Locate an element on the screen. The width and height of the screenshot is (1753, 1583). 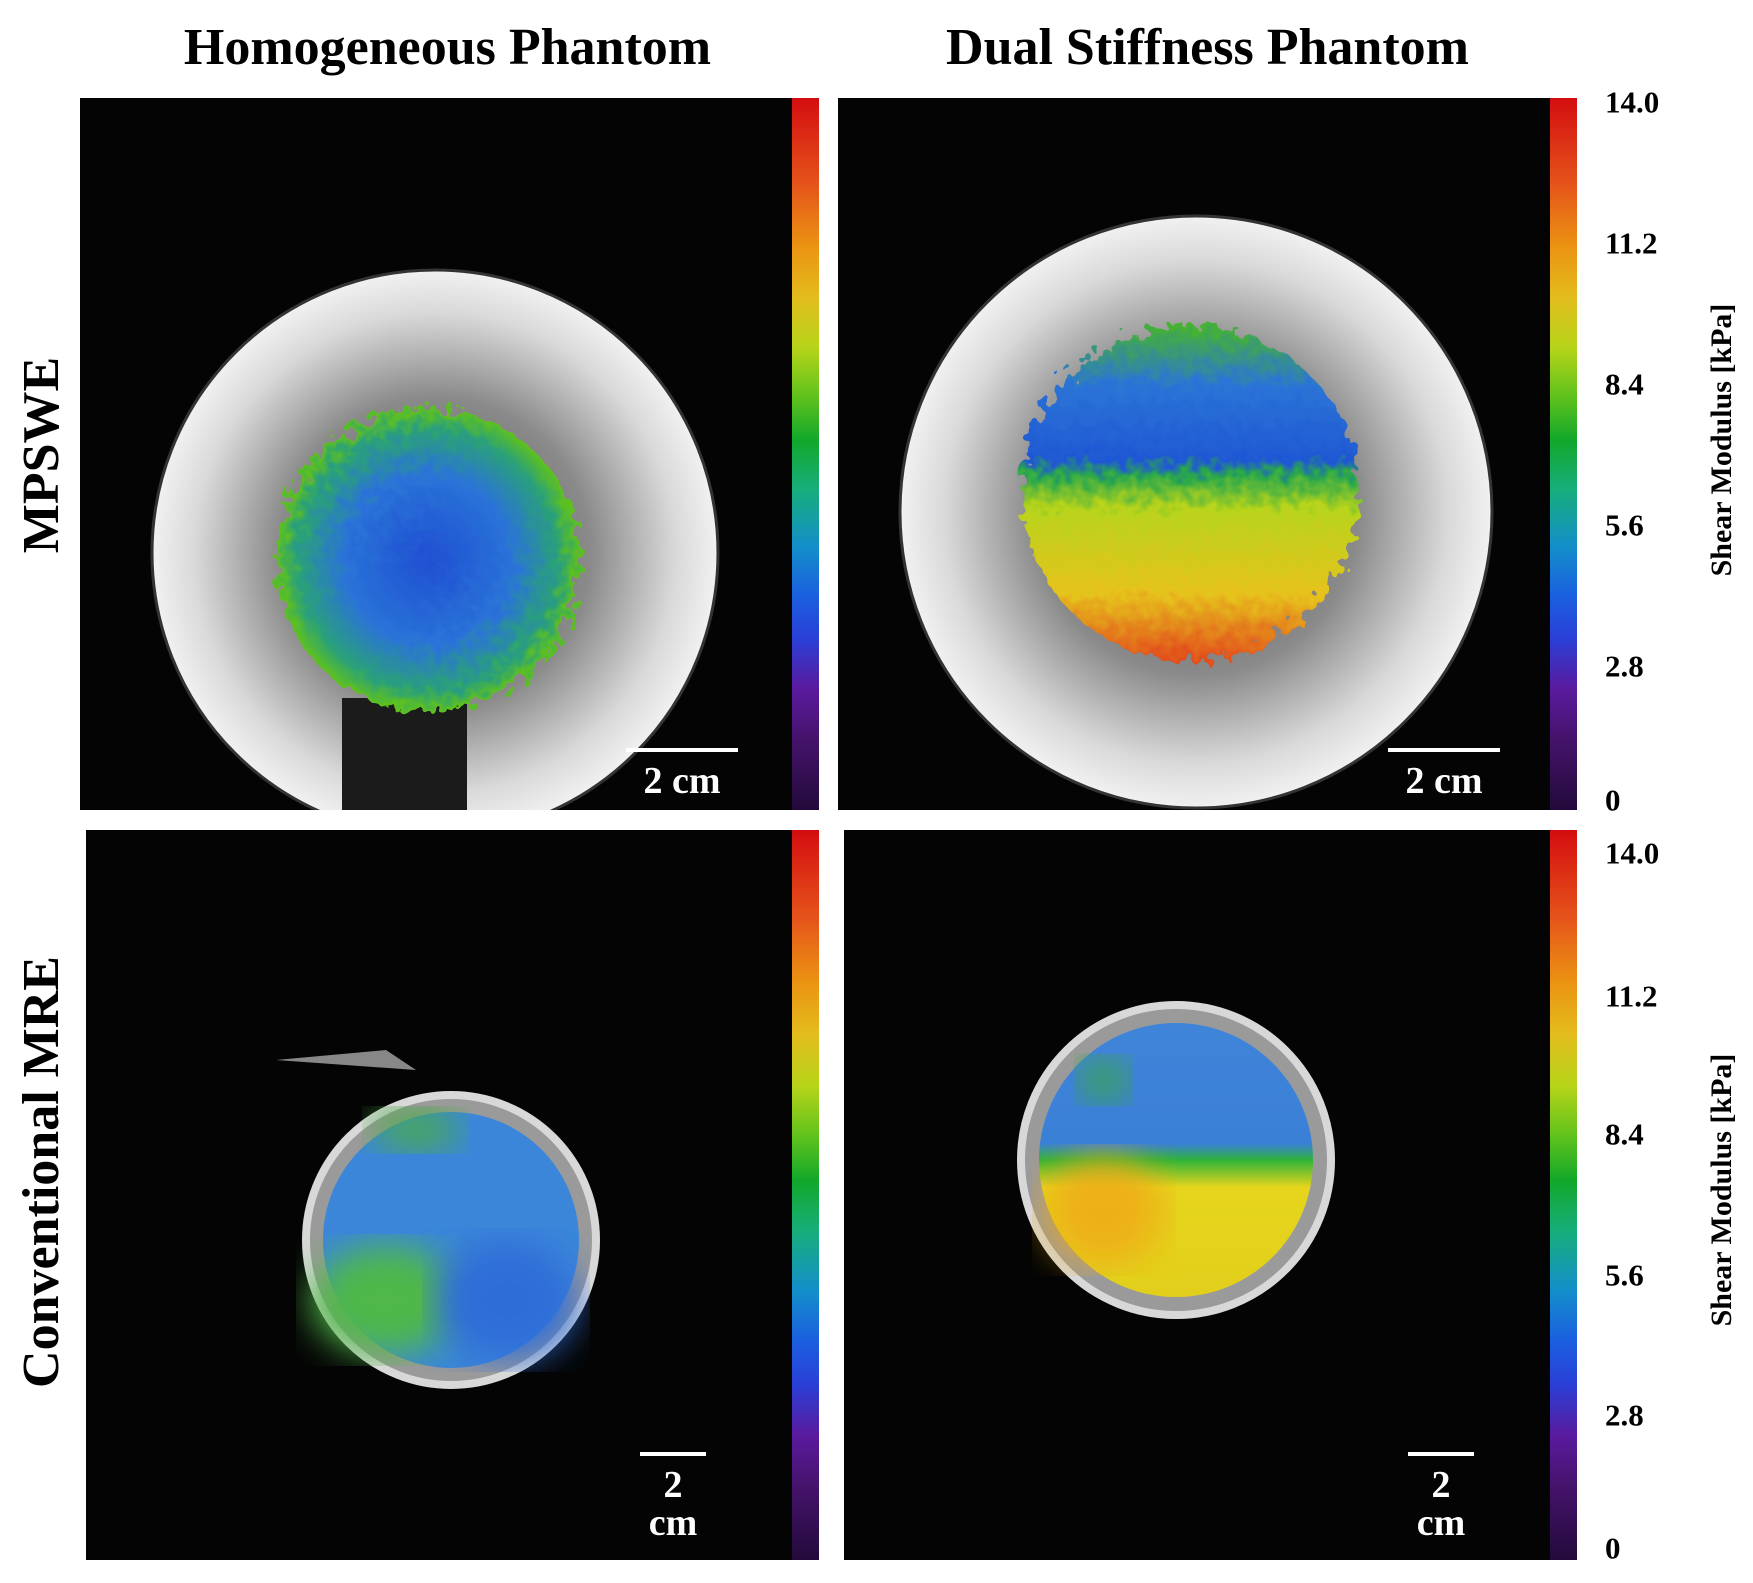
colorbar-mre-dual is located at coordinates (1563, 1195).